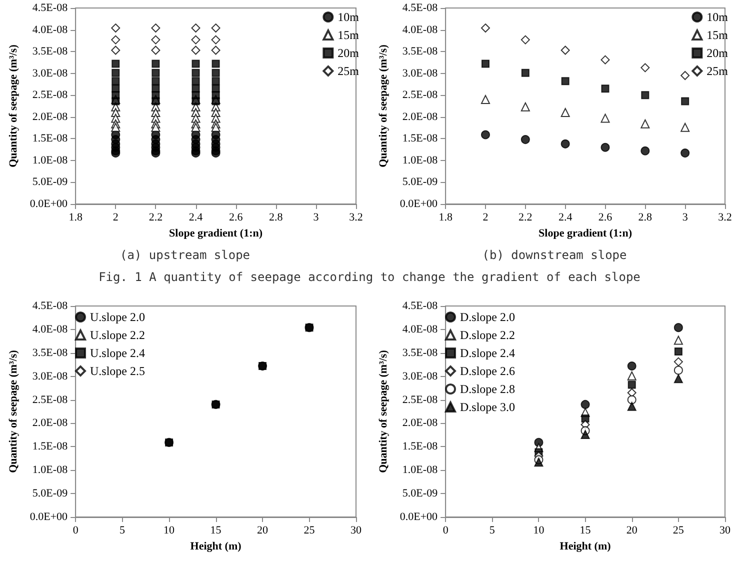 The height and width of the screenshot is (563, 739). Describe the element at coordinates (487, 389) in the screenshot. I see `legend-label: D.slope 2.8` at that location.